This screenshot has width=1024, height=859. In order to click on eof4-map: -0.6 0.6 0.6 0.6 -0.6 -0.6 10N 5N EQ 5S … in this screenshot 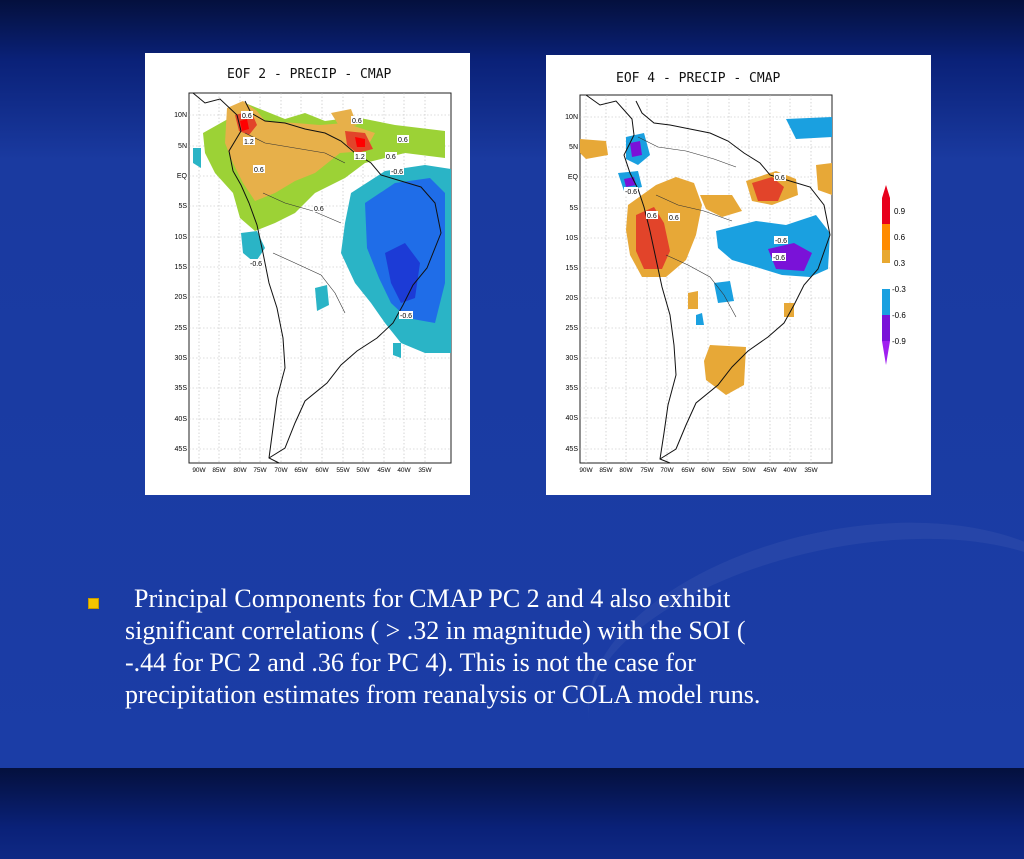, I will do `click(735, 284)`.